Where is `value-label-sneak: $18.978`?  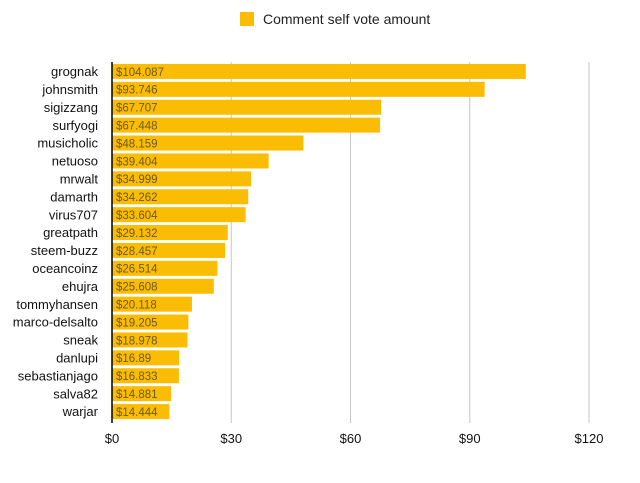
value-label-sneak: $18.978 is located at coordinates (137, 341).